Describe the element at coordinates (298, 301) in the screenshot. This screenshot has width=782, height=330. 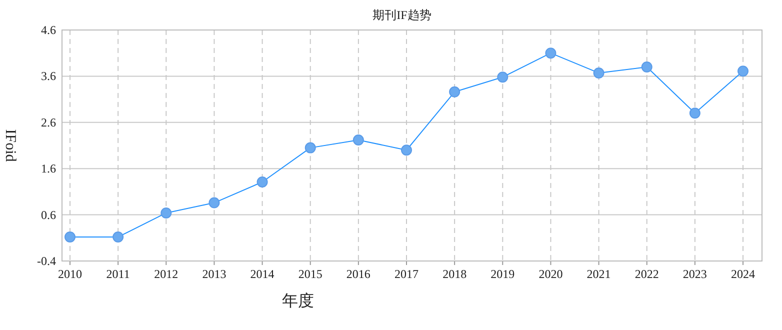
I see `x-axis-title: 年度` at that location.